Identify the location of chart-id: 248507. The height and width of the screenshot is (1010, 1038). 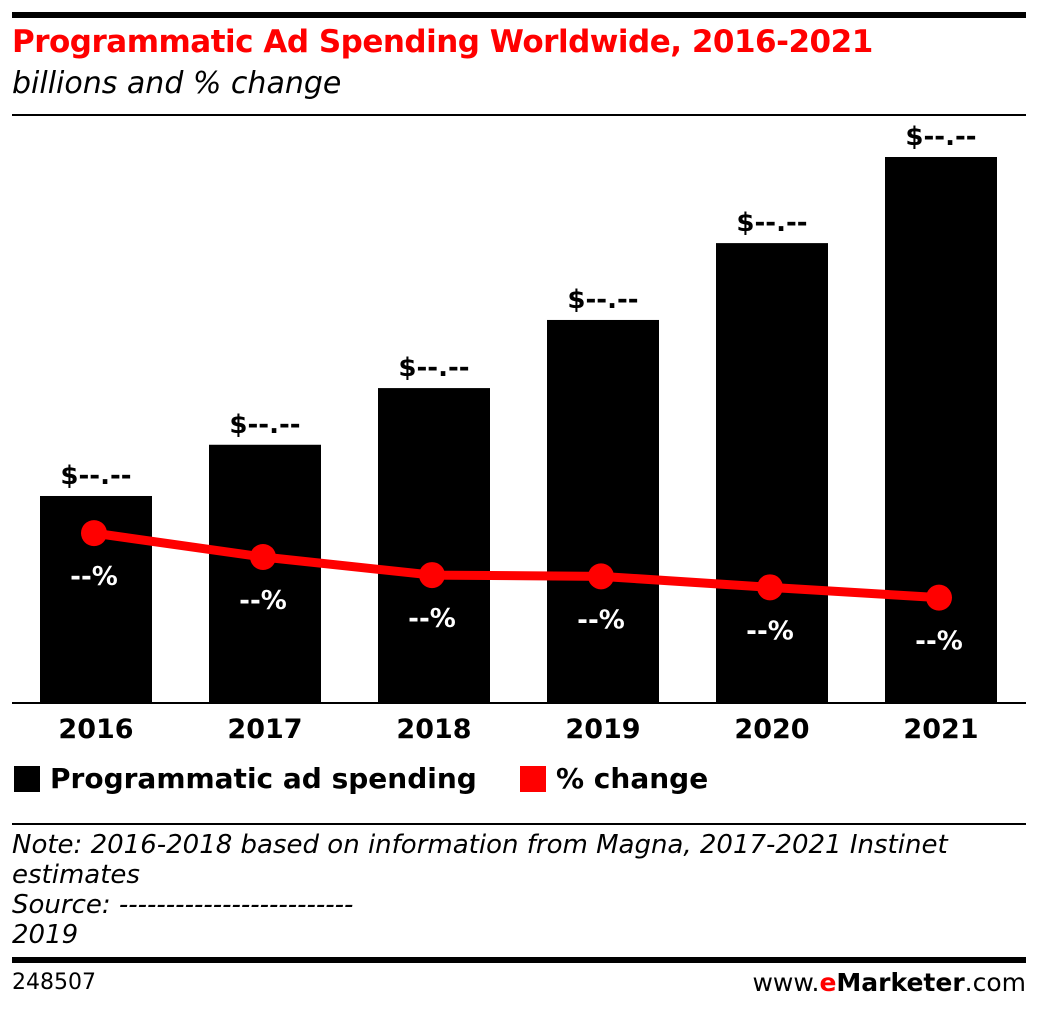
(54, 982).